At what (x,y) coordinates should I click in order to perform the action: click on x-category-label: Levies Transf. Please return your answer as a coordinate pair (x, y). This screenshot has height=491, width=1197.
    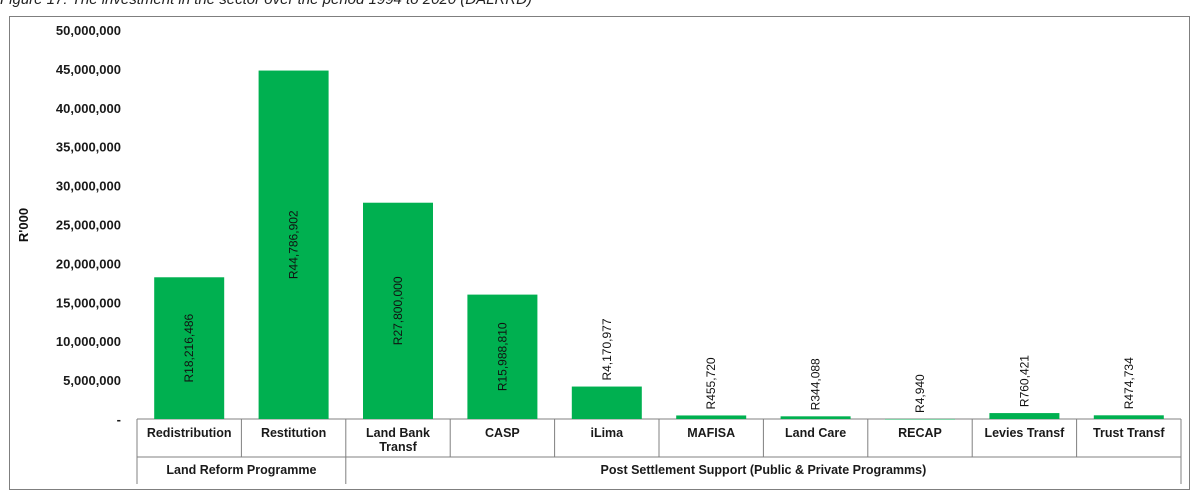
    Looking at the image, I should click on (1024, 433).